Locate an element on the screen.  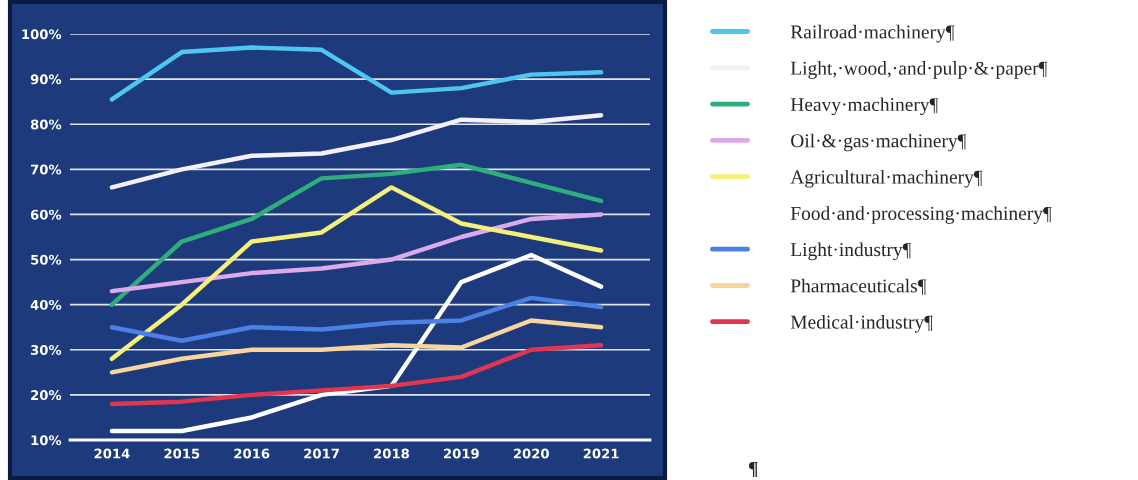
legend-label: Heavy·machinery¶ is located at coordinates (864, 106).